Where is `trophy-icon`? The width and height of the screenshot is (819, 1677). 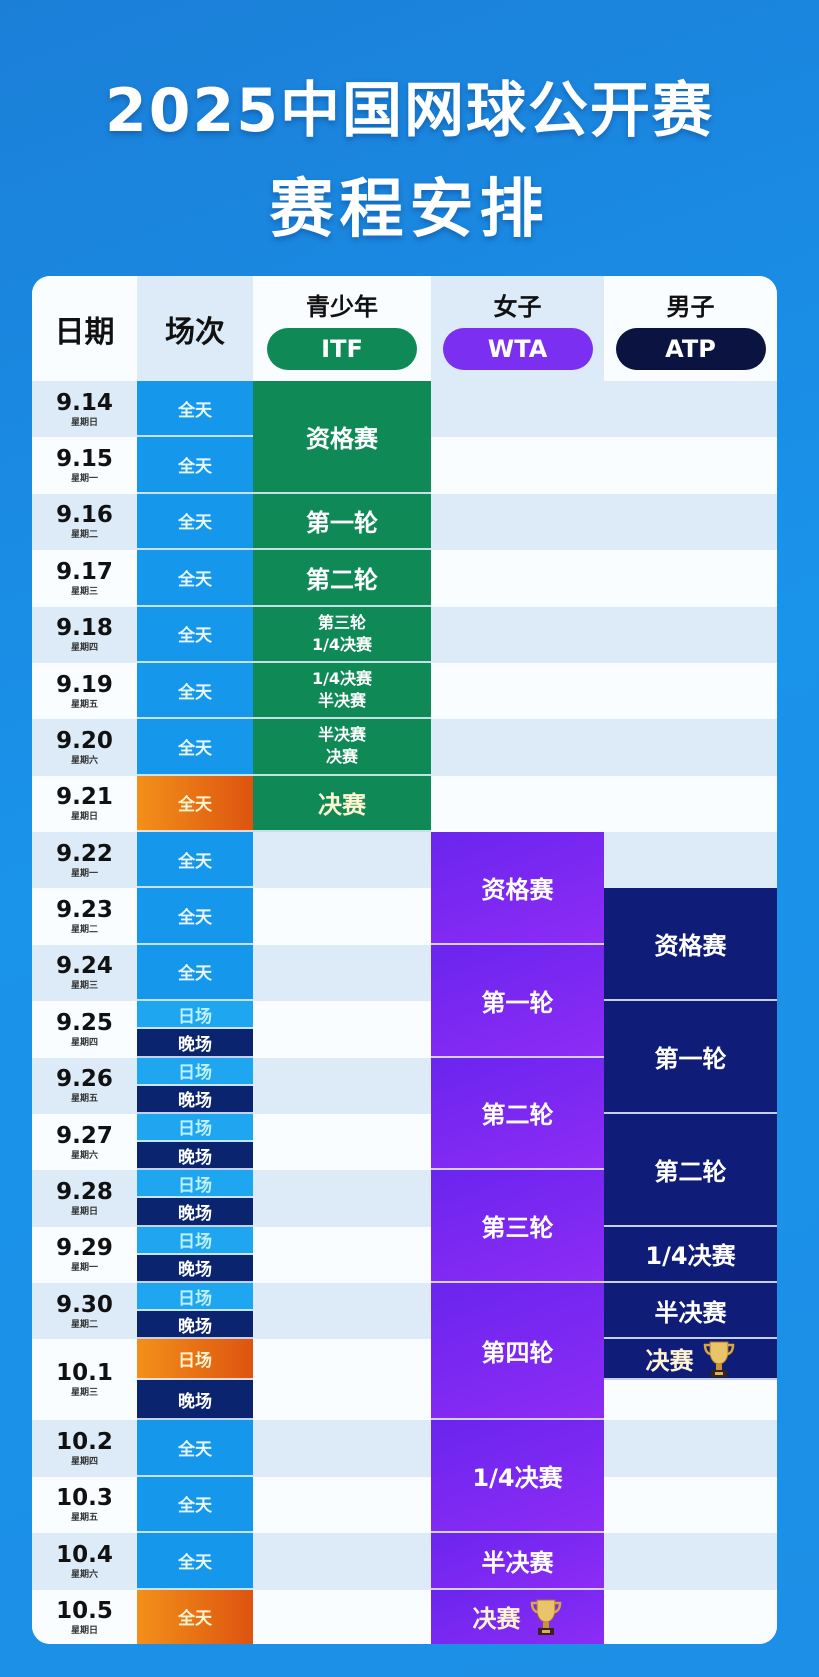
trophy-icon is located at coordinates (545, 1617).